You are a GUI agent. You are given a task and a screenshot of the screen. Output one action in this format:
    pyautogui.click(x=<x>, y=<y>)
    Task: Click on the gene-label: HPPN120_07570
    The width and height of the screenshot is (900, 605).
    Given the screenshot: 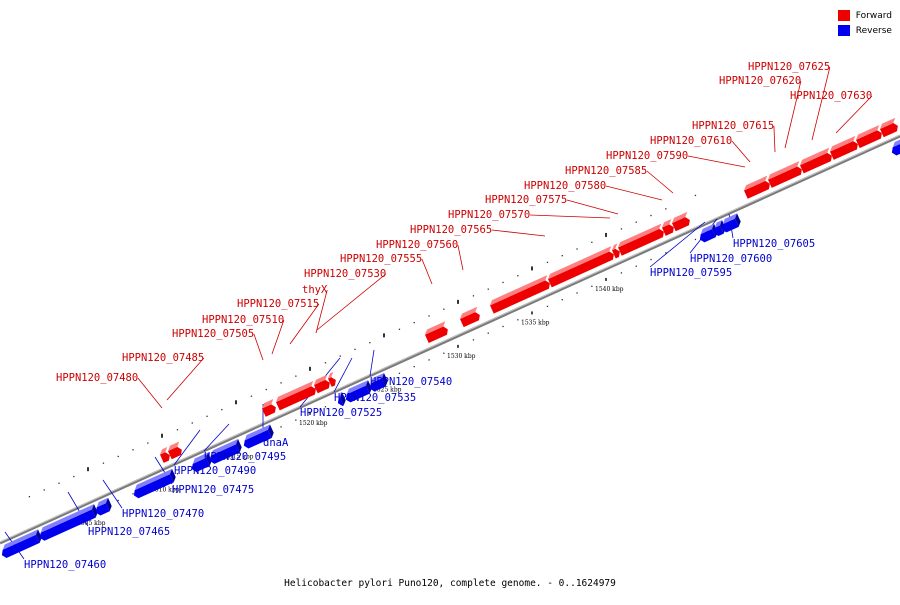 What is the action you would take?
    pyautogui.click(x=489, y=215)
    